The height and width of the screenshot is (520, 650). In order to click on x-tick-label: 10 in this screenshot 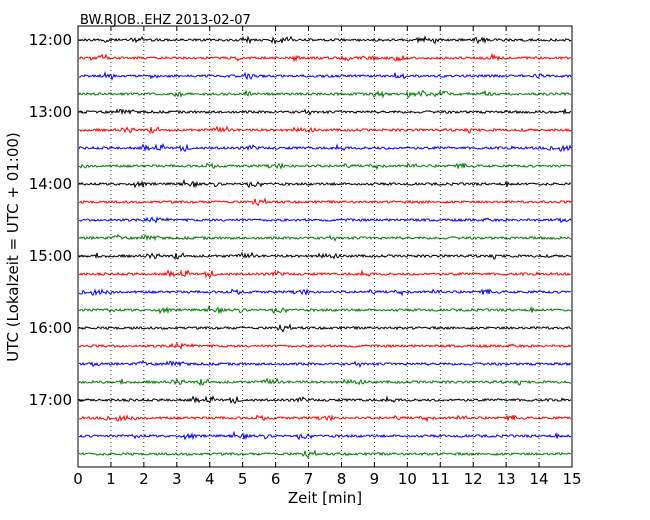, I will do `click(407, 479)`.